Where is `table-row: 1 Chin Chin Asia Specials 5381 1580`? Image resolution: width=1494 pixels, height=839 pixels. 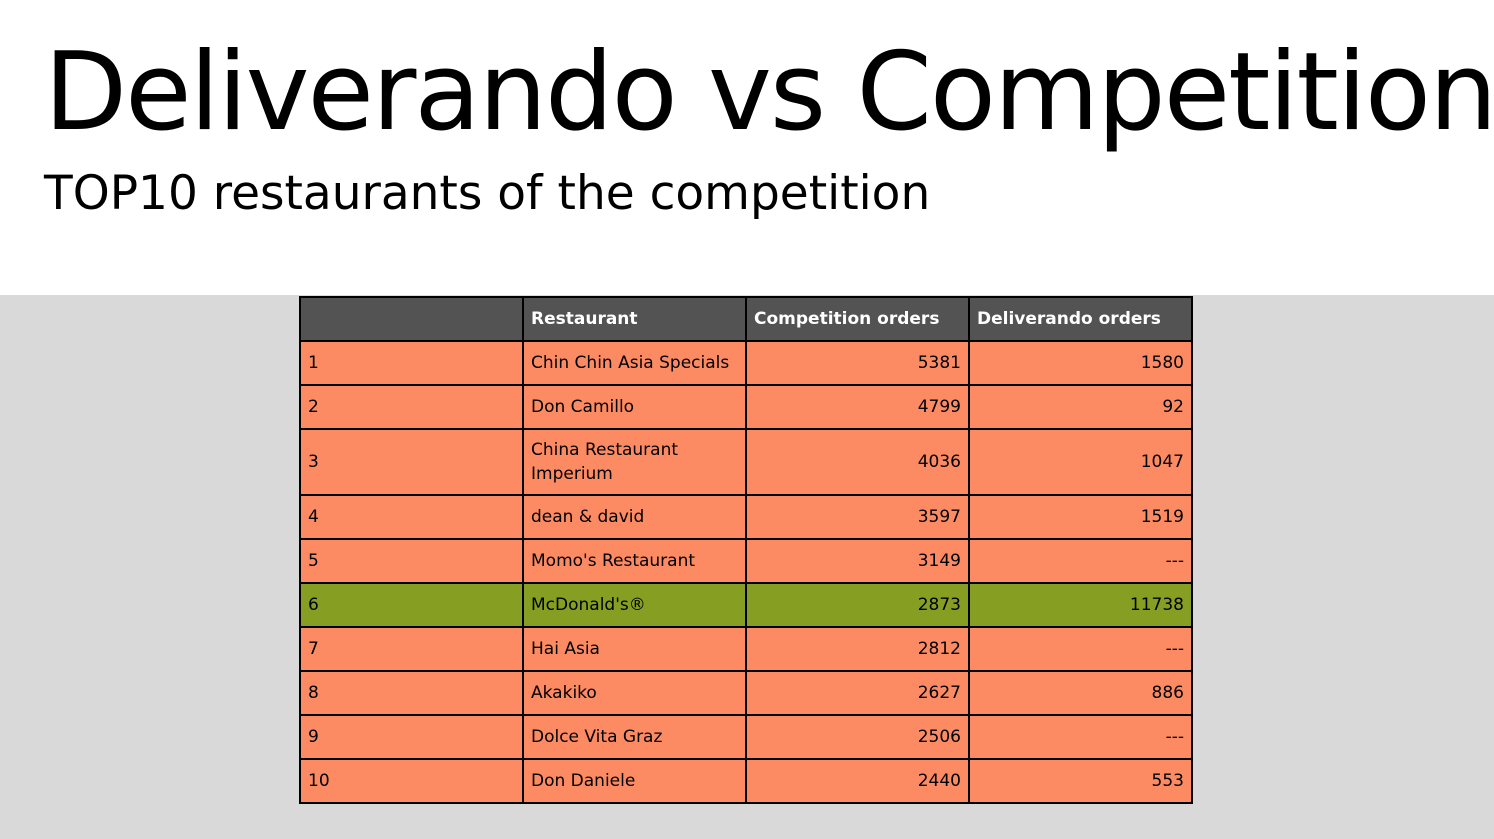 table-row: 1 Chin Chin Asia Specials 5381 1580 is located at coordinates (746, 363).